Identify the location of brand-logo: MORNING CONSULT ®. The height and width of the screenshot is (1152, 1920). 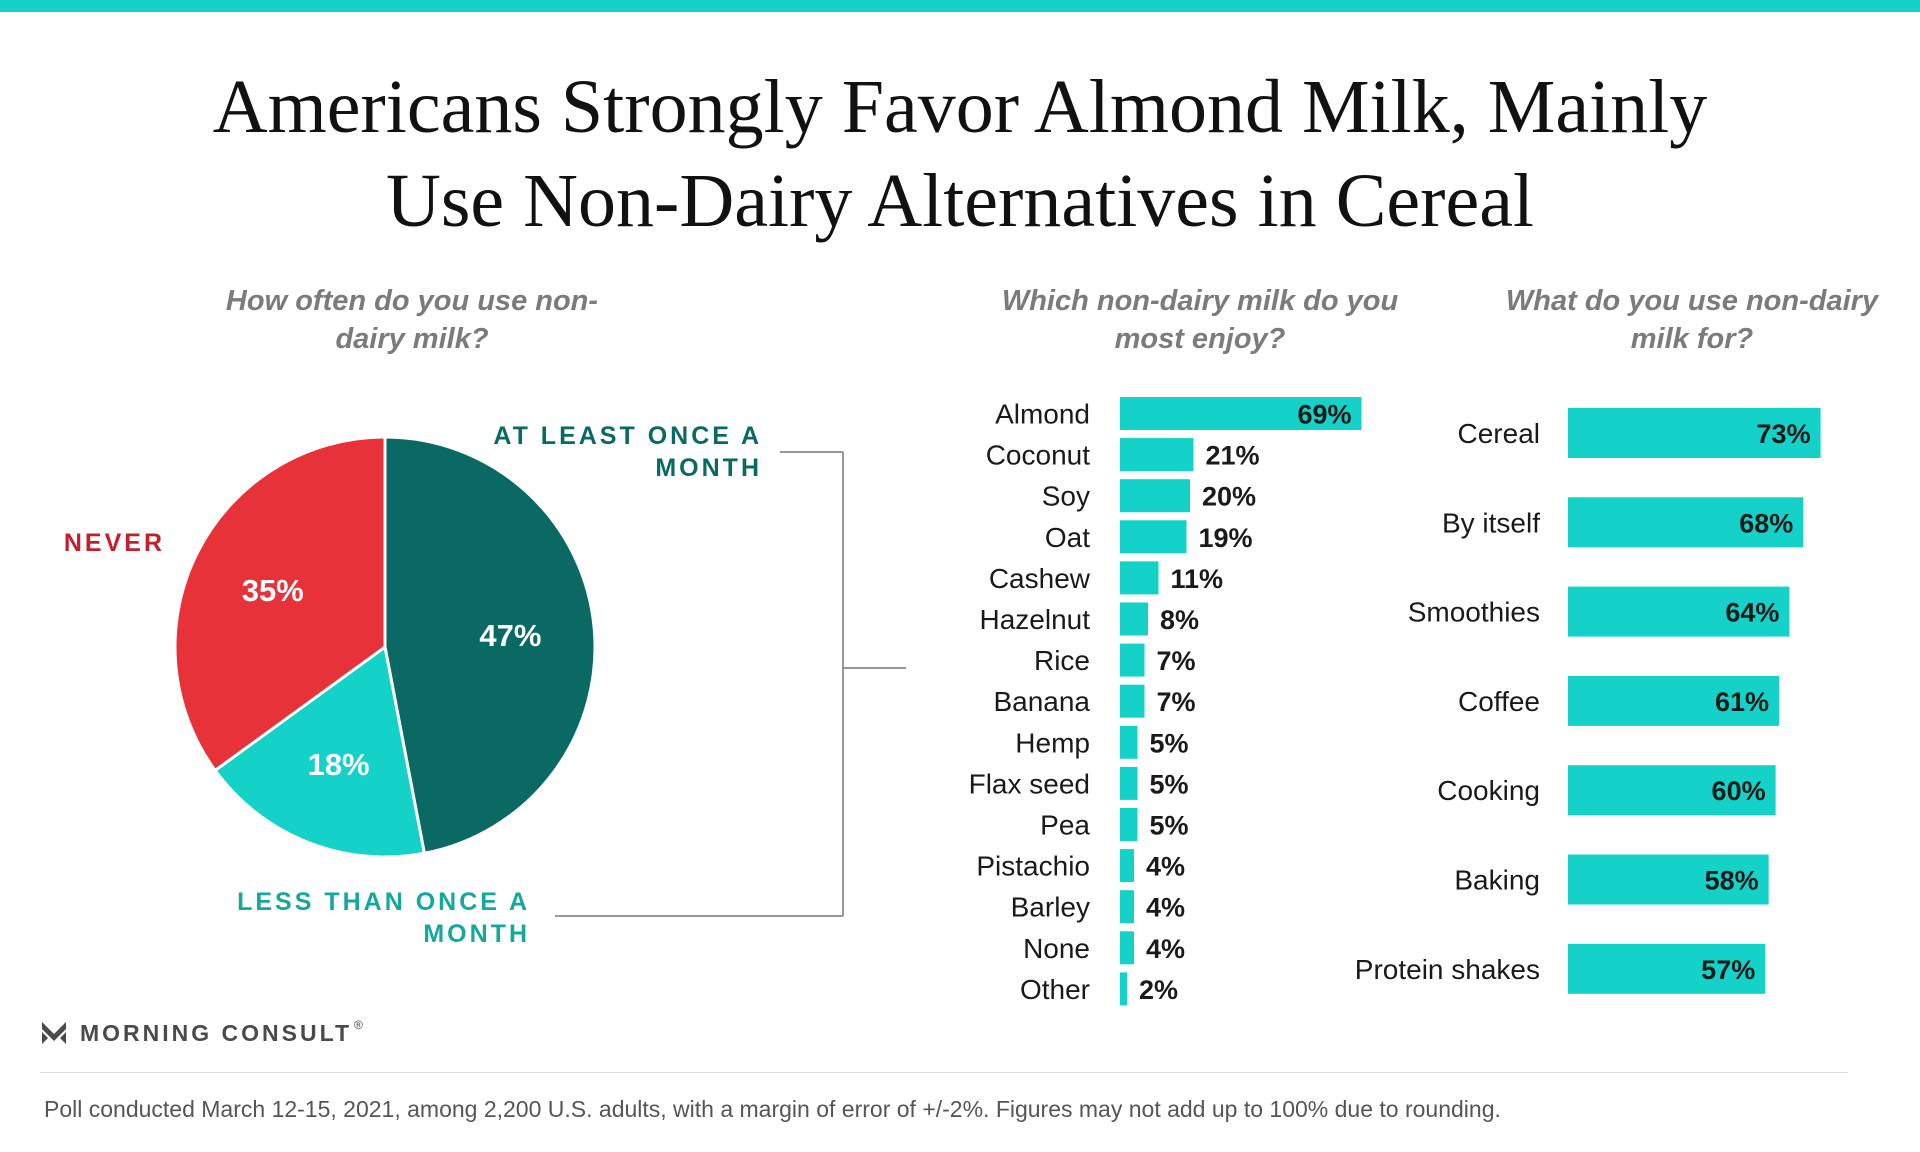
(201, 1033).